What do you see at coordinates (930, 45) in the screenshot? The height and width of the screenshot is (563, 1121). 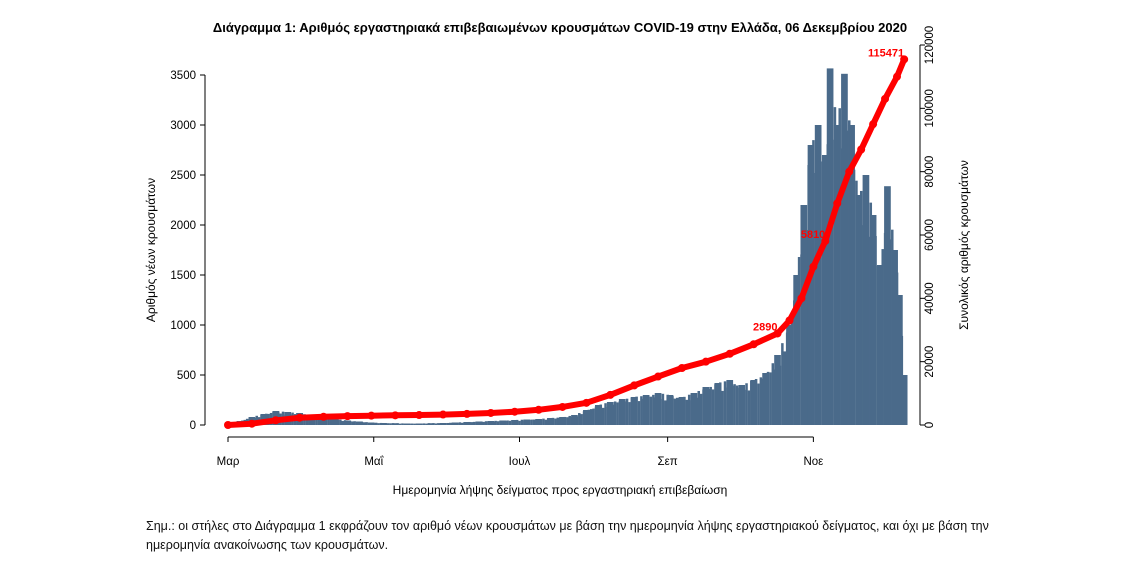 I see `y-right-tick-label: 120000` at bounding box center [930, 45].